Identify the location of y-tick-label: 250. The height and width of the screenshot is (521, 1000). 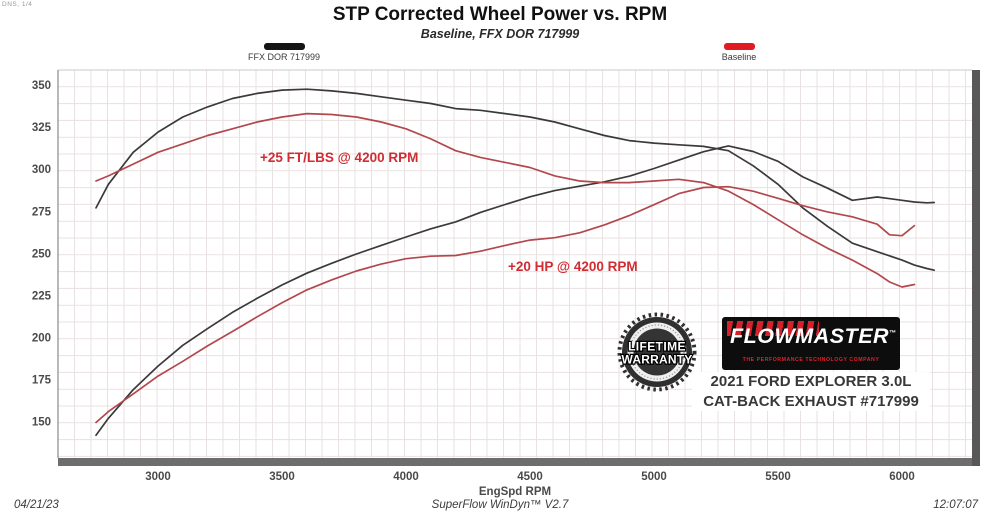
(41, 254).